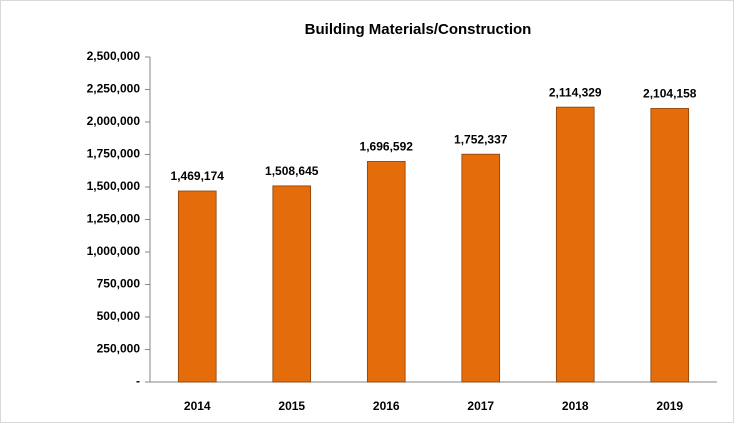  What do you see at coordinates (292, 171) in the screenshot?
I see `data-label: 1,508,645` at bounding box center [292, 171].